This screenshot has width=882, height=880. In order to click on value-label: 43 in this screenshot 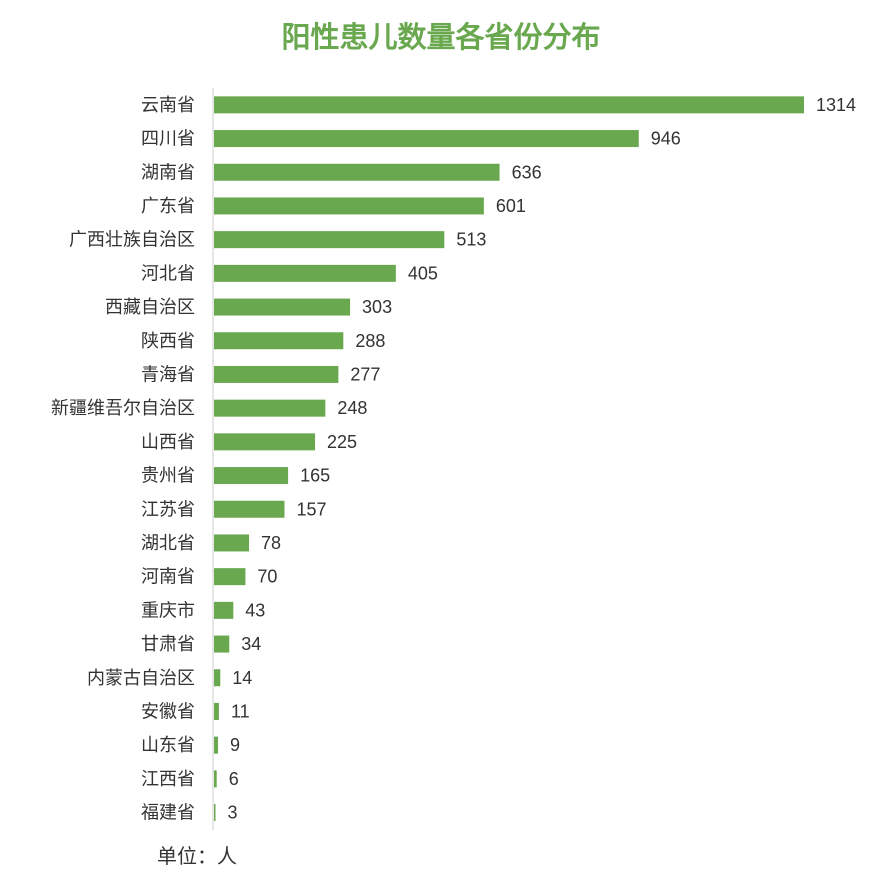, I will do `click(255, 610)`.